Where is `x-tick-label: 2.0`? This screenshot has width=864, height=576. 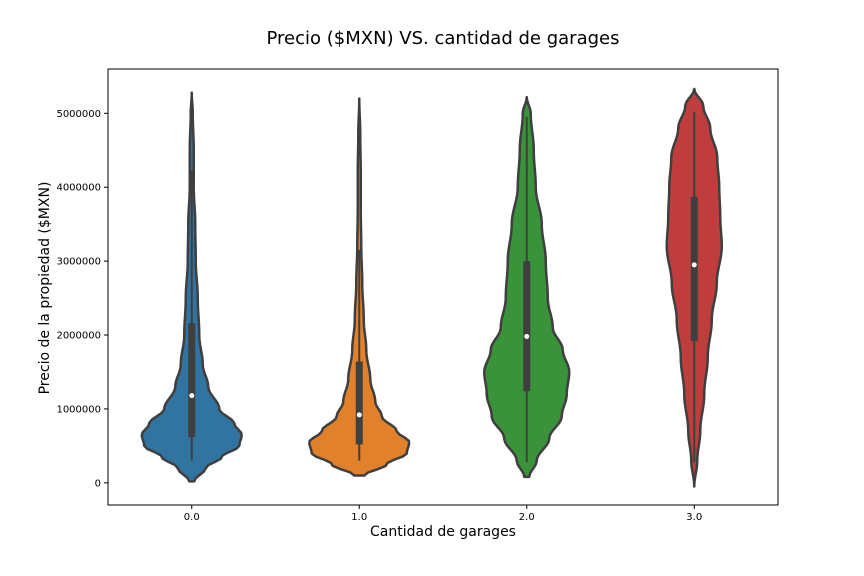
x-tick-label: 2.0 is located at coordinates (527, 517).